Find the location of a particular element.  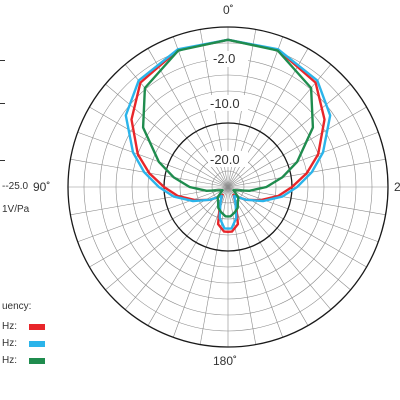

angle-label-right: 2 is located at coordinates (397, 187).